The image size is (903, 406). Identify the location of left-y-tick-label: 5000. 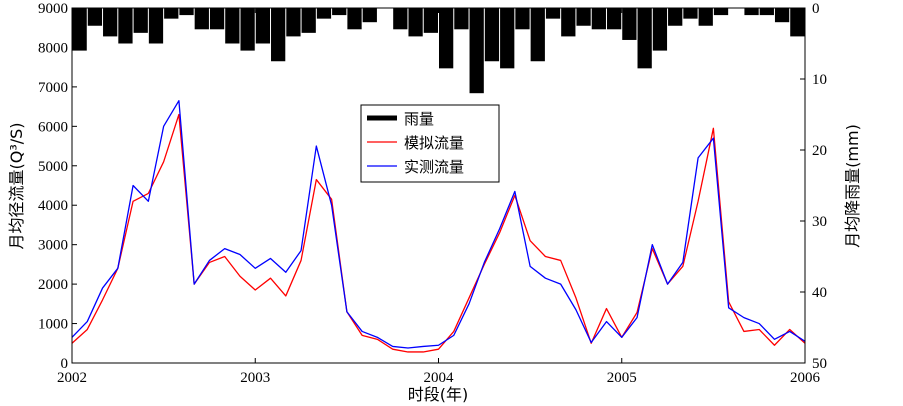
(53, 167).